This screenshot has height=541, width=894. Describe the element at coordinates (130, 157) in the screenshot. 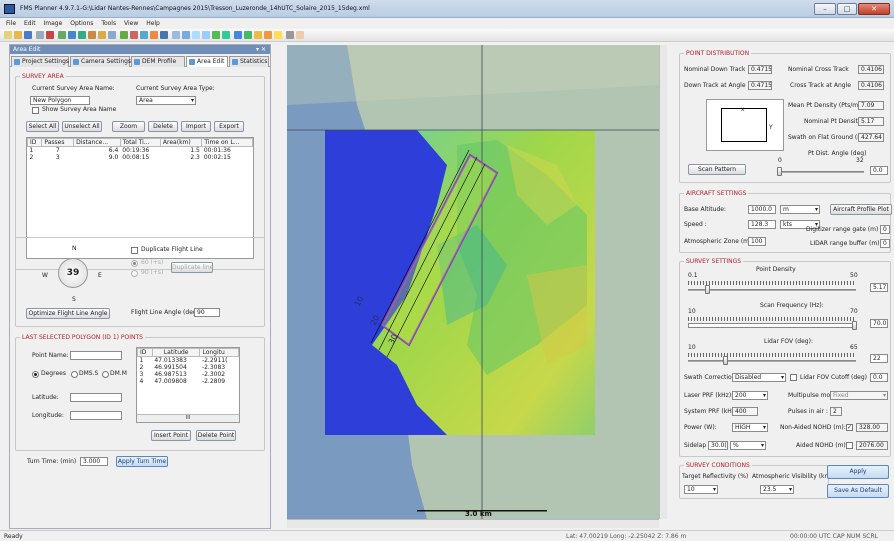

I see `table-row: 2 3 9.0 00:08:15 2.3 00:02:15` at that location.